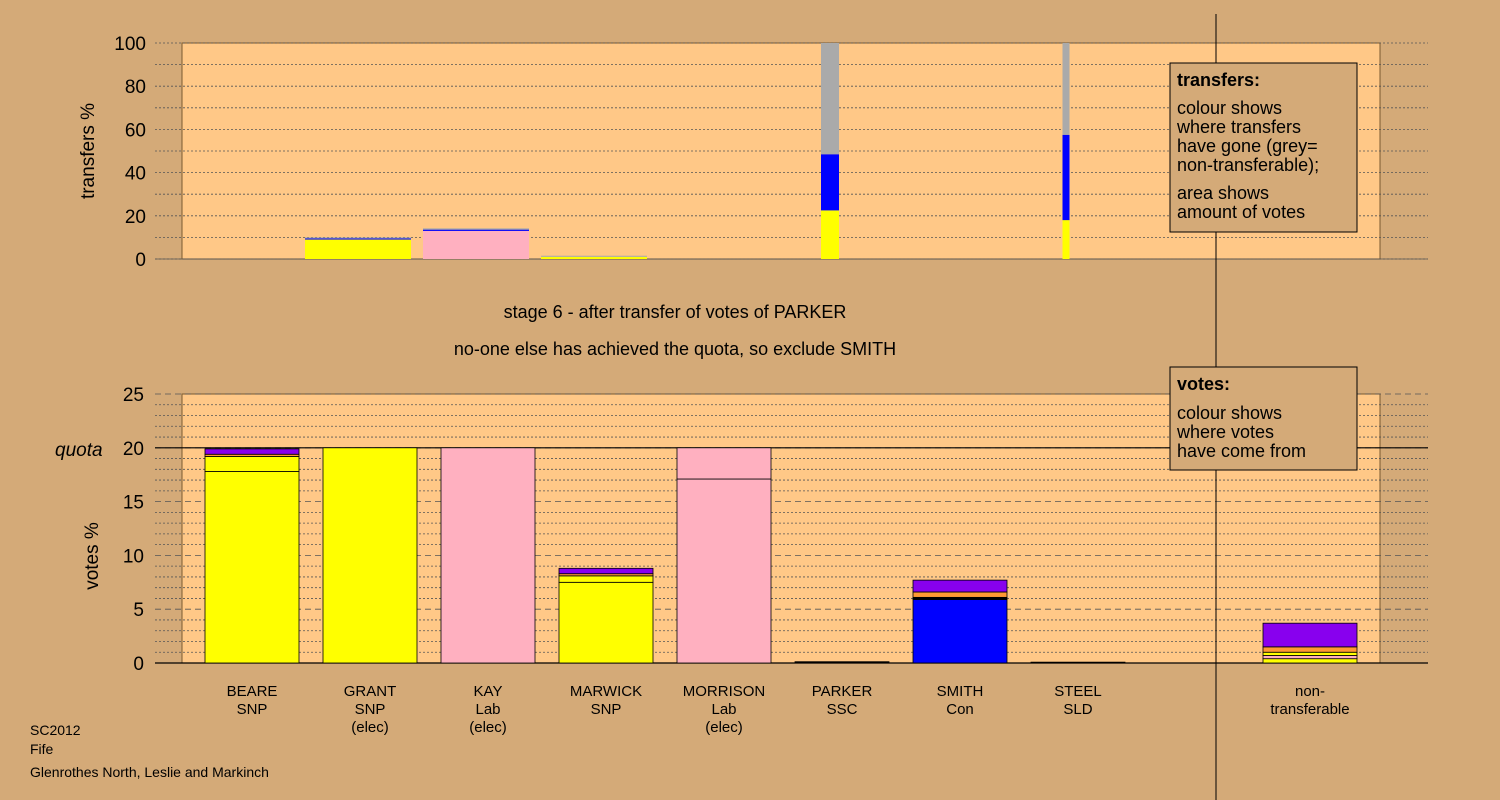 This screenshot has width=1500, height=800. I want to click on candidate-label: SMITH, so click(960, 691).